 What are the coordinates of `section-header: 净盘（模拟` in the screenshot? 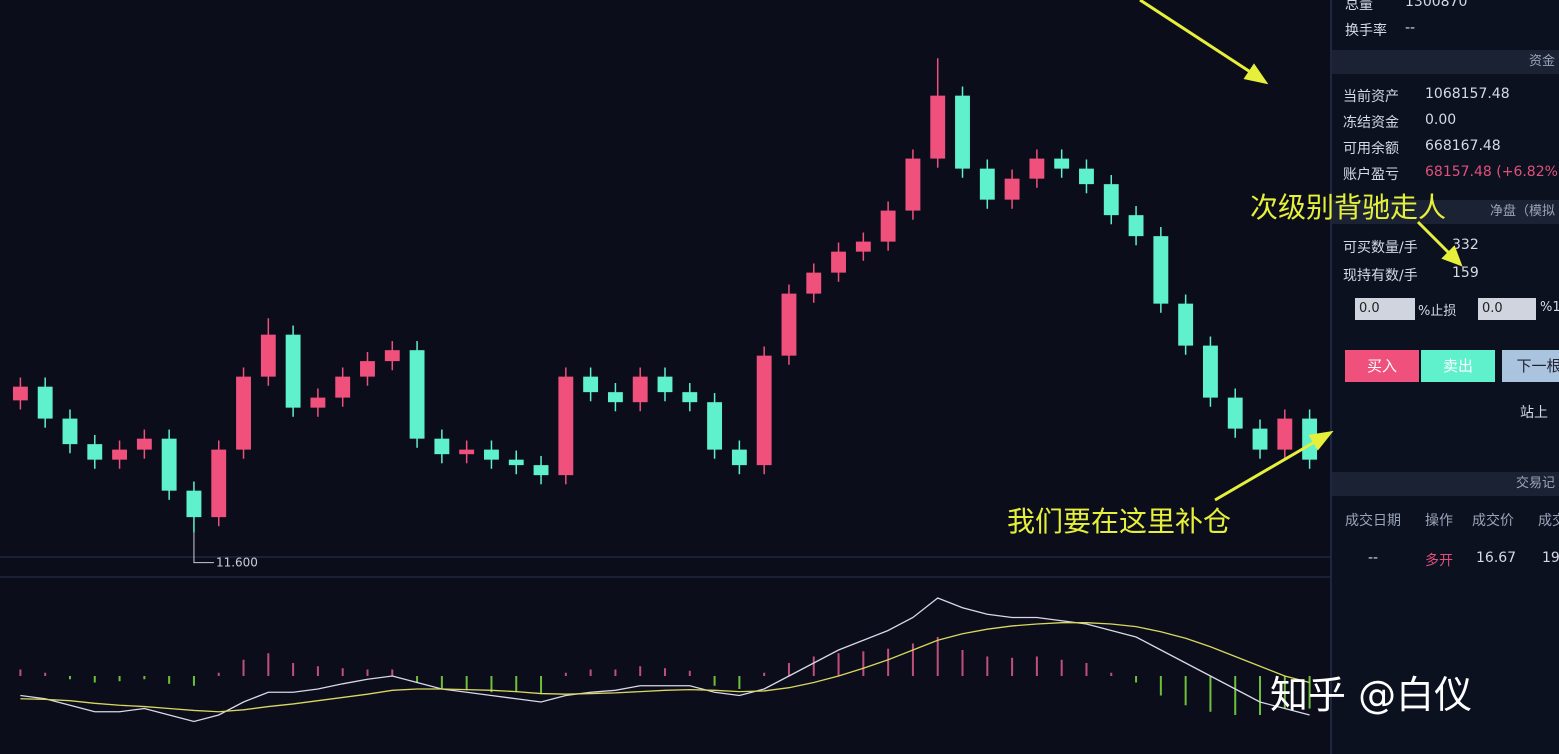 It's located at (1445, 212).